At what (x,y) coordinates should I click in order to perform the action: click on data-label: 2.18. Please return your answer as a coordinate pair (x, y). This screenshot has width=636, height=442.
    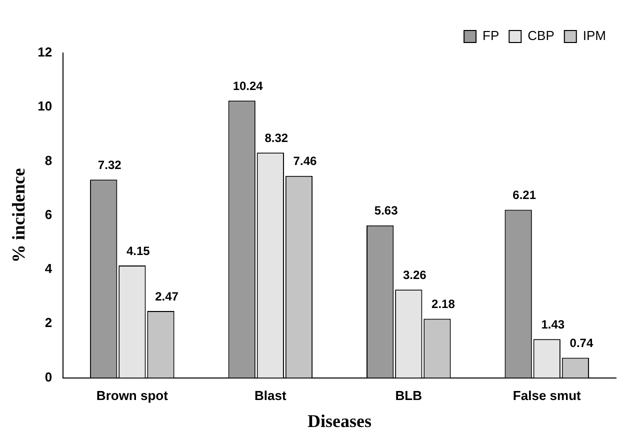
    Looking at the image, I should click on (444, 304).